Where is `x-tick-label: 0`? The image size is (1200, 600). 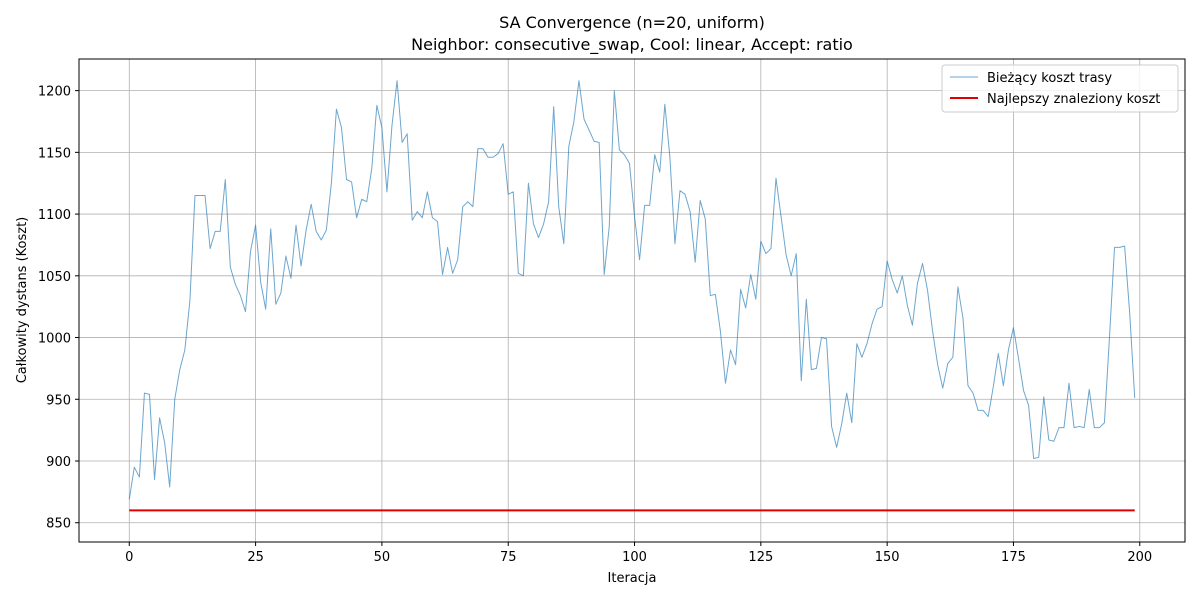 x-tick-label: 0 is located at coordinates (129, 557).